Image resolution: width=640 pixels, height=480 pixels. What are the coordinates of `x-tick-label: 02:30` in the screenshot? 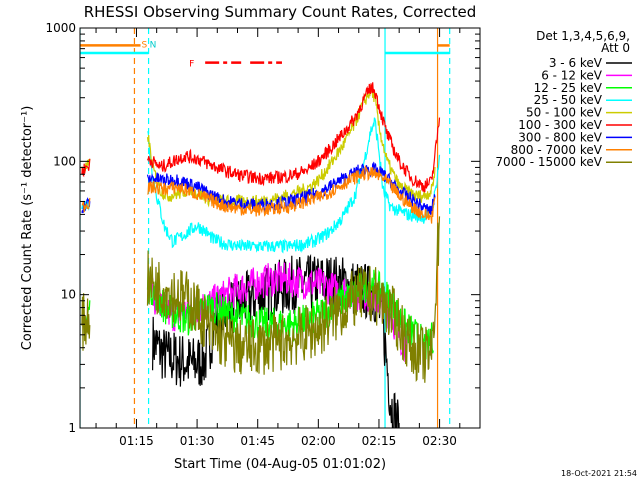 It's located at (439, 441).